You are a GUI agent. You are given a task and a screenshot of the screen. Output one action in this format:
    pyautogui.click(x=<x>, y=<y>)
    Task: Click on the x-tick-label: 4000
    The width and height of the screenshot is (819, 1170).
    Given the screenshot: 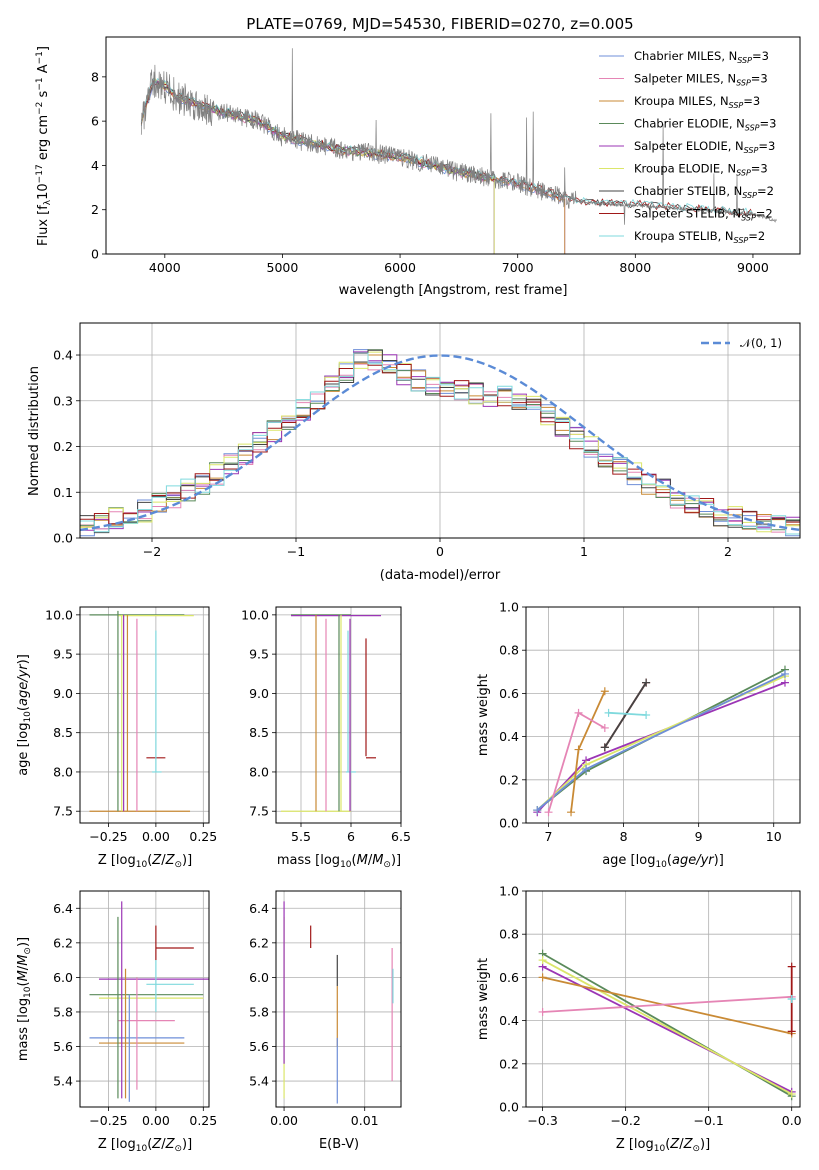 What is the action you would take?
    pyautogui.click(x=165, y=267)
    